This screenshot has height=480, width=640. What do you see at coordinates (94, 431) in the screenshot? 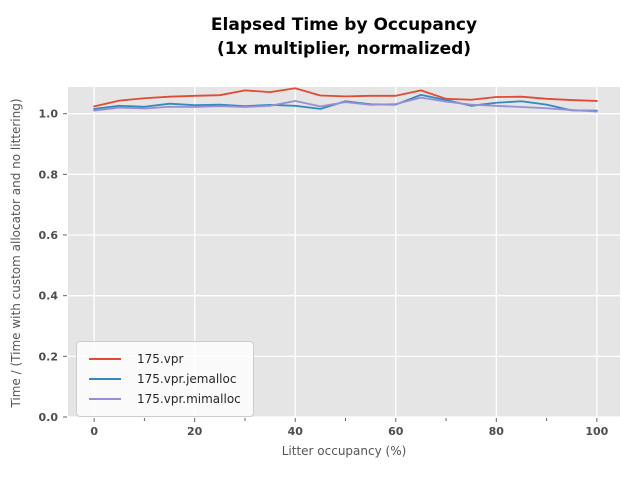
I see `x-tick-label: 0` at bounding box center [94, 431].